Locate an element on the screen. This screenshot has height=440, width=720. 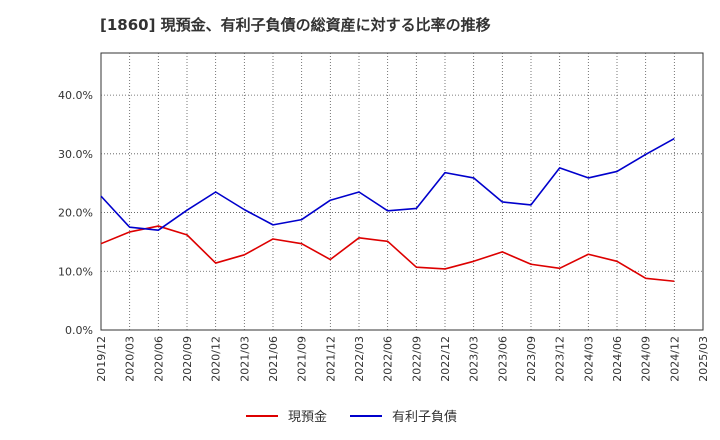
x-tick-label: 2022/09 is located at coordinates (416, 359).